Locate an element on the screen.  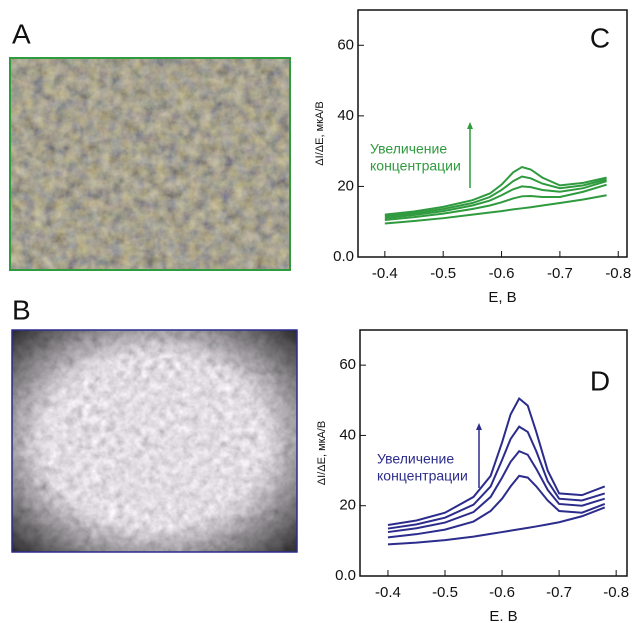
panel-label: B is located at coordinates (21, 309).